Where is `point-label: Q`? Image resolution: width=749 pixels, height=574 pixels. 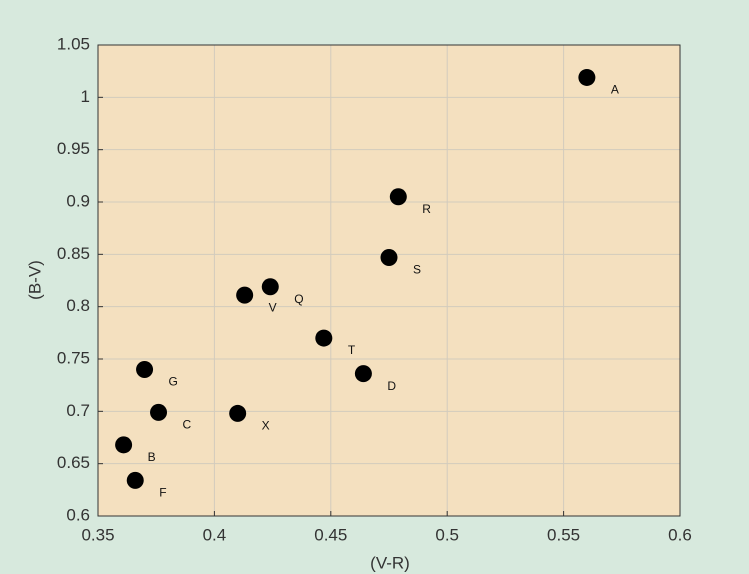 point-label: Q is located at coordinates (298, 299).